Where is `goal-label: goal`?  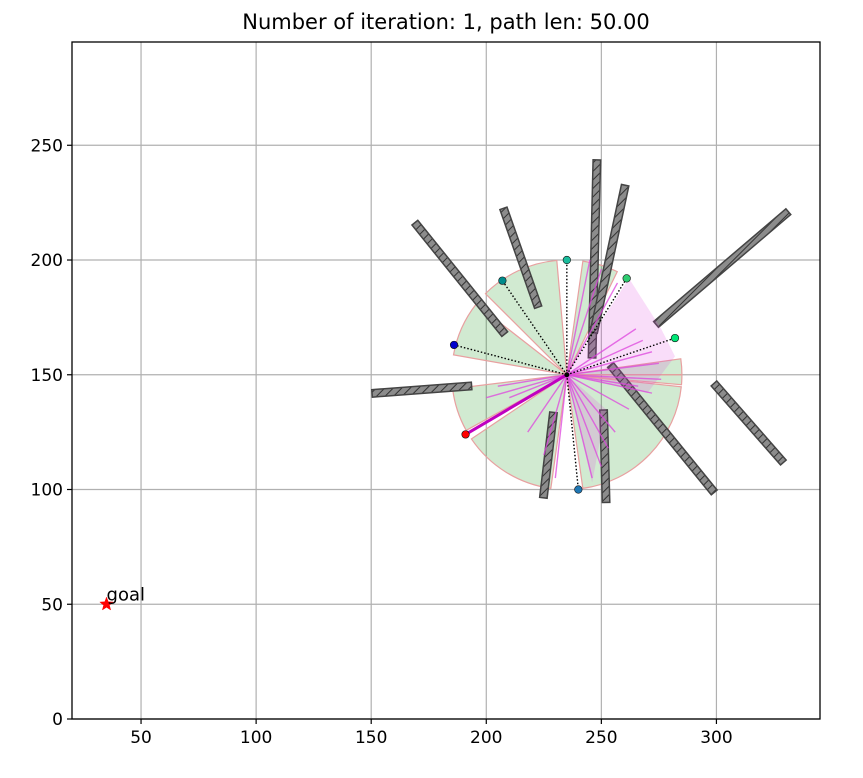
goal-label: goal is located at coordinates (126, 594).